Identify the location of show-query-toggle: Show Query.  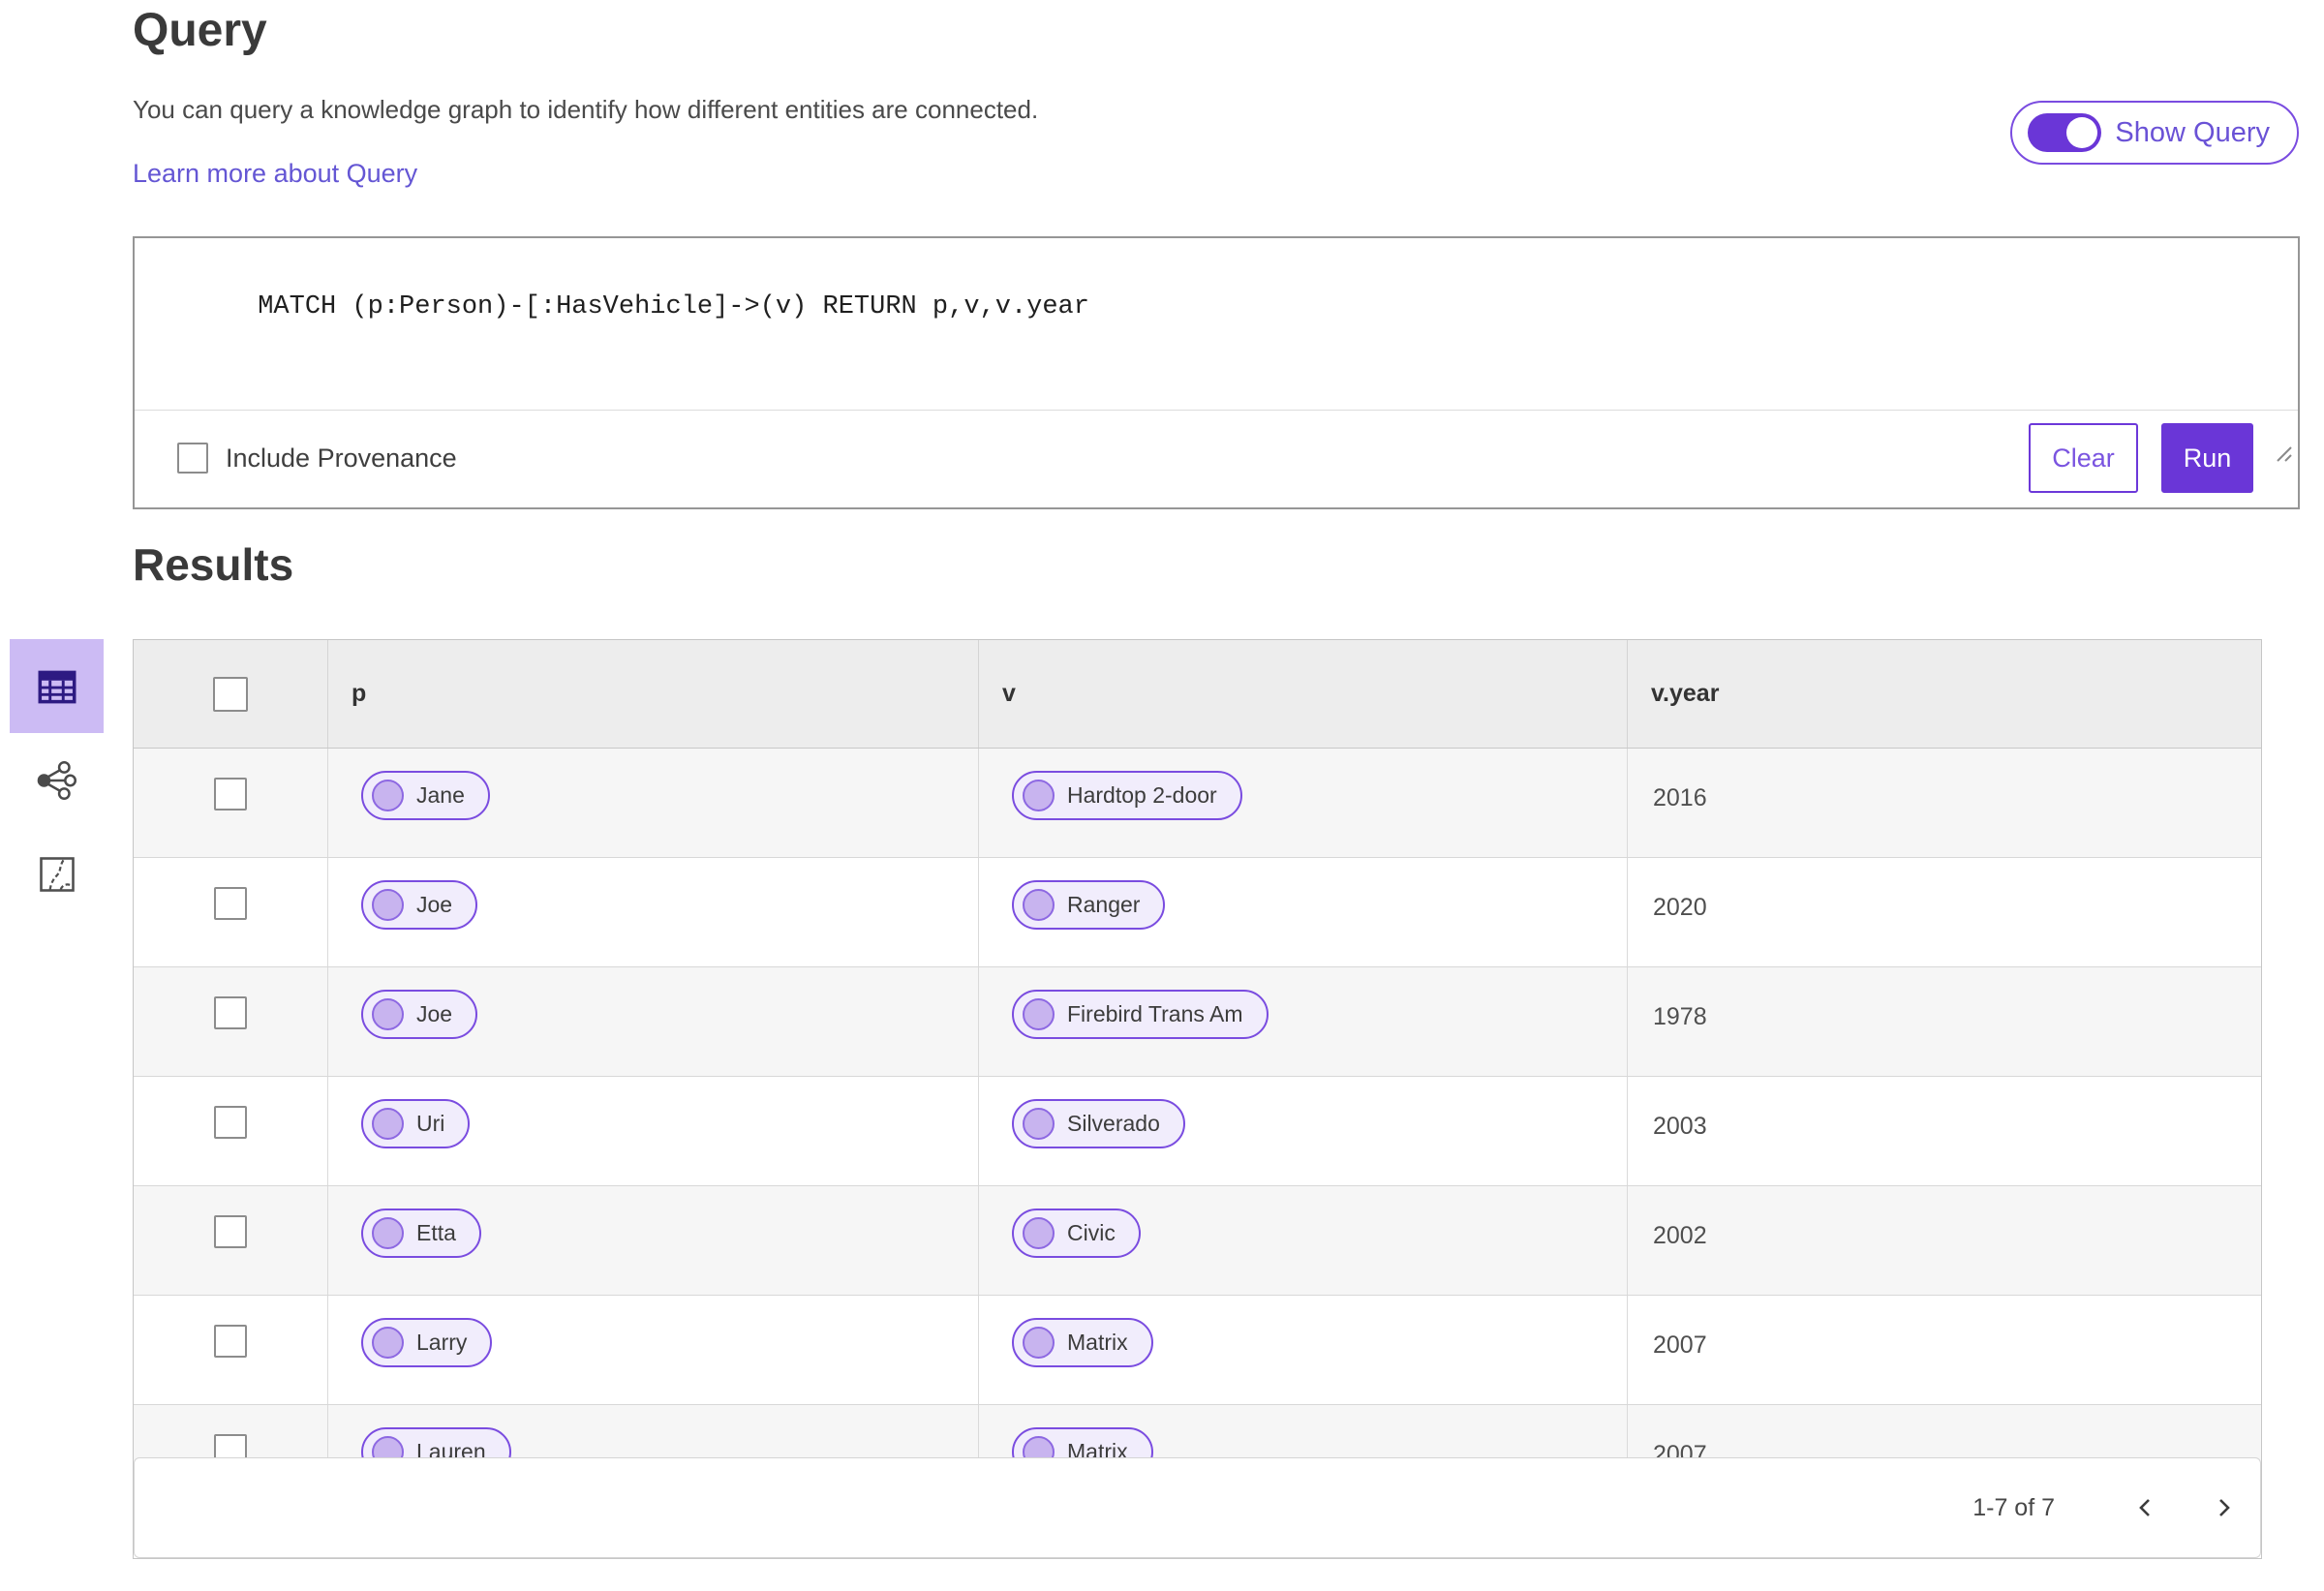
(2154, 133).